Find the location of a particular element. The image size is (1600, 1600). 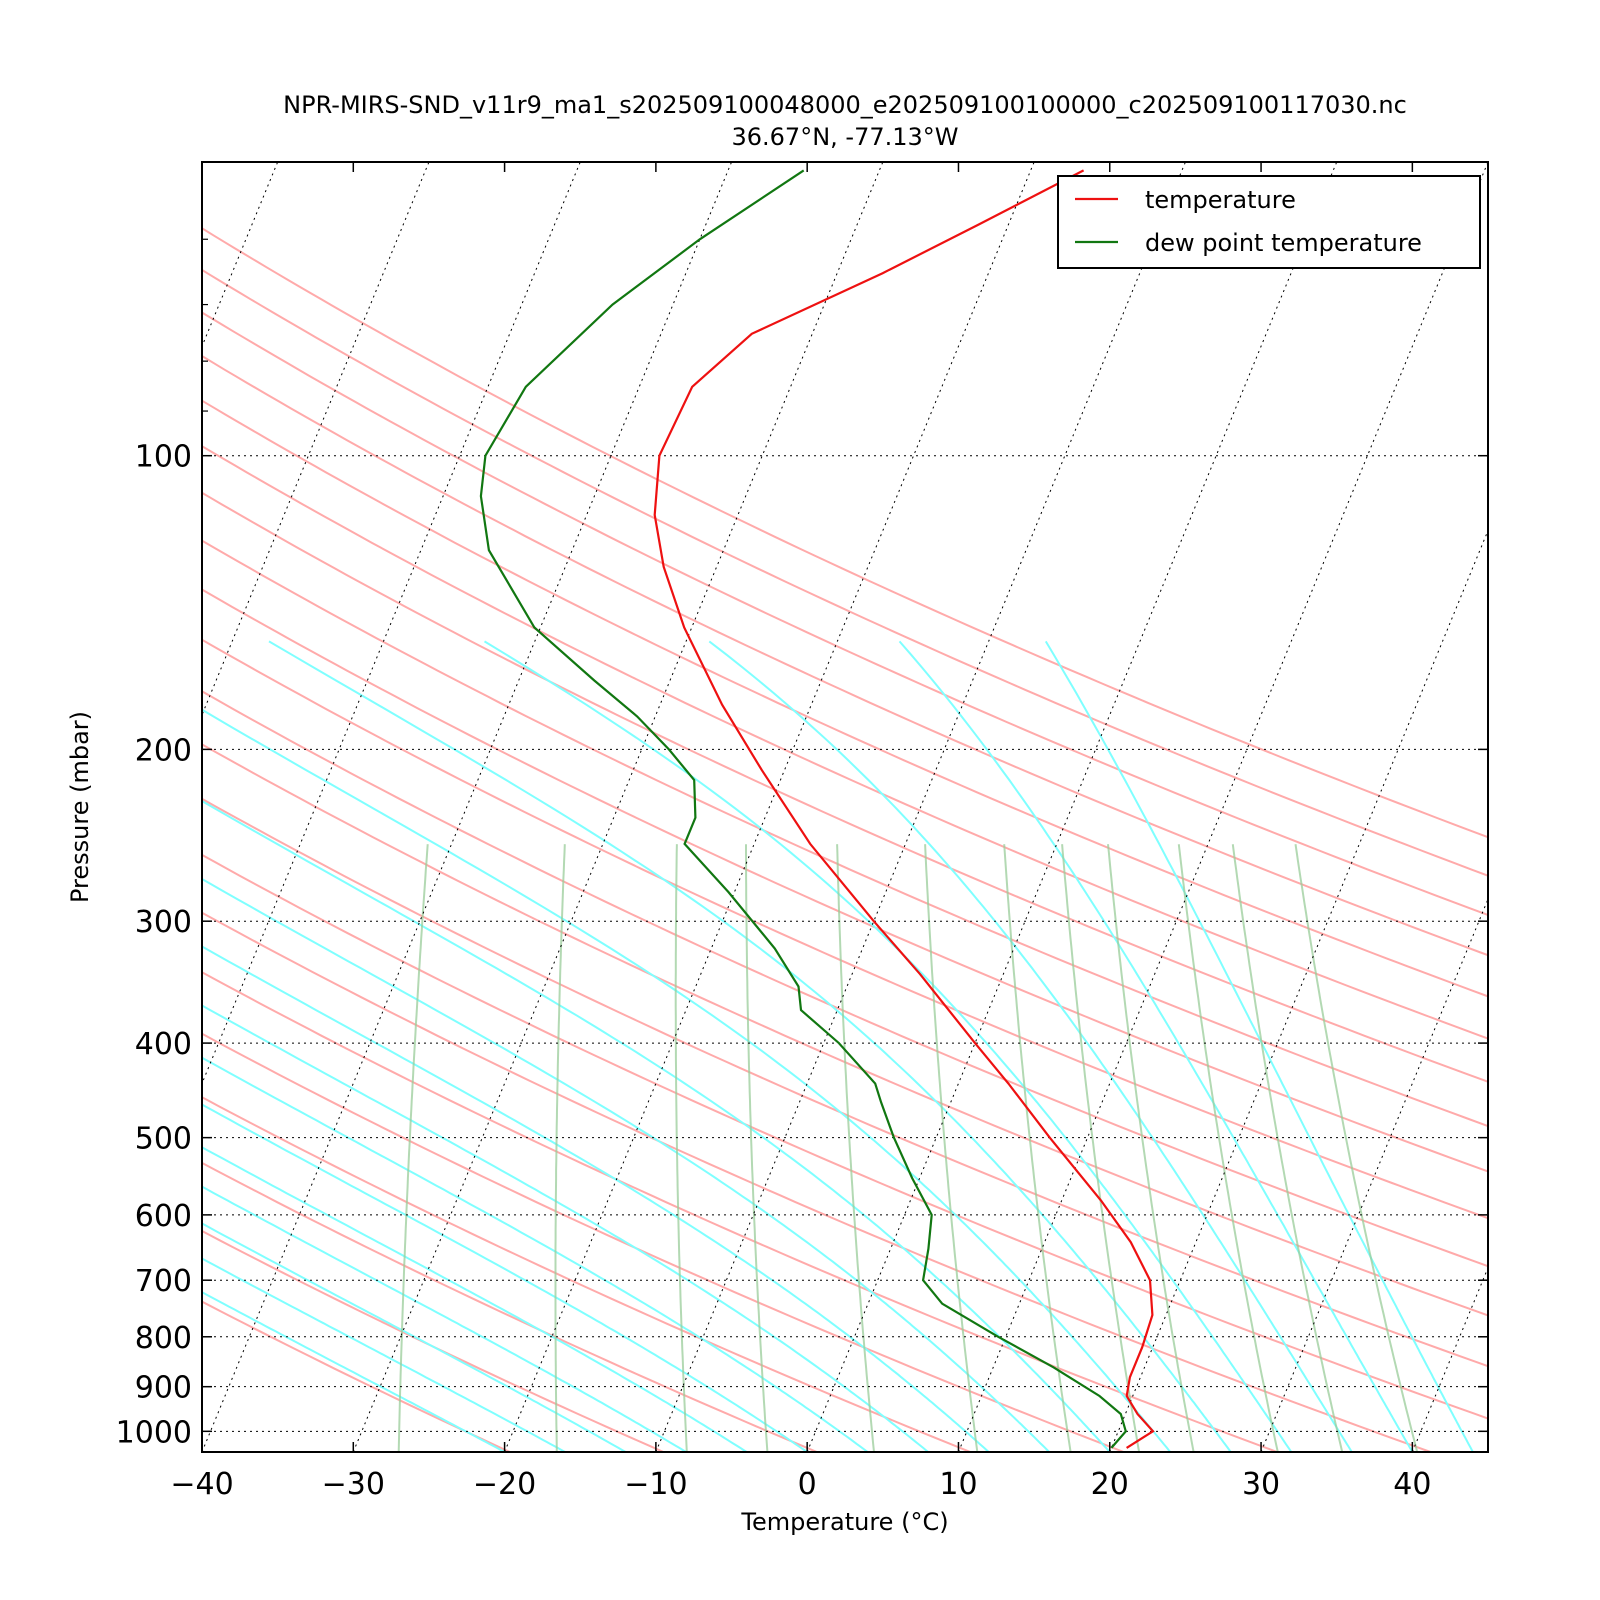

x-tick-label: 30 is located at coordinates (1261, 1484).